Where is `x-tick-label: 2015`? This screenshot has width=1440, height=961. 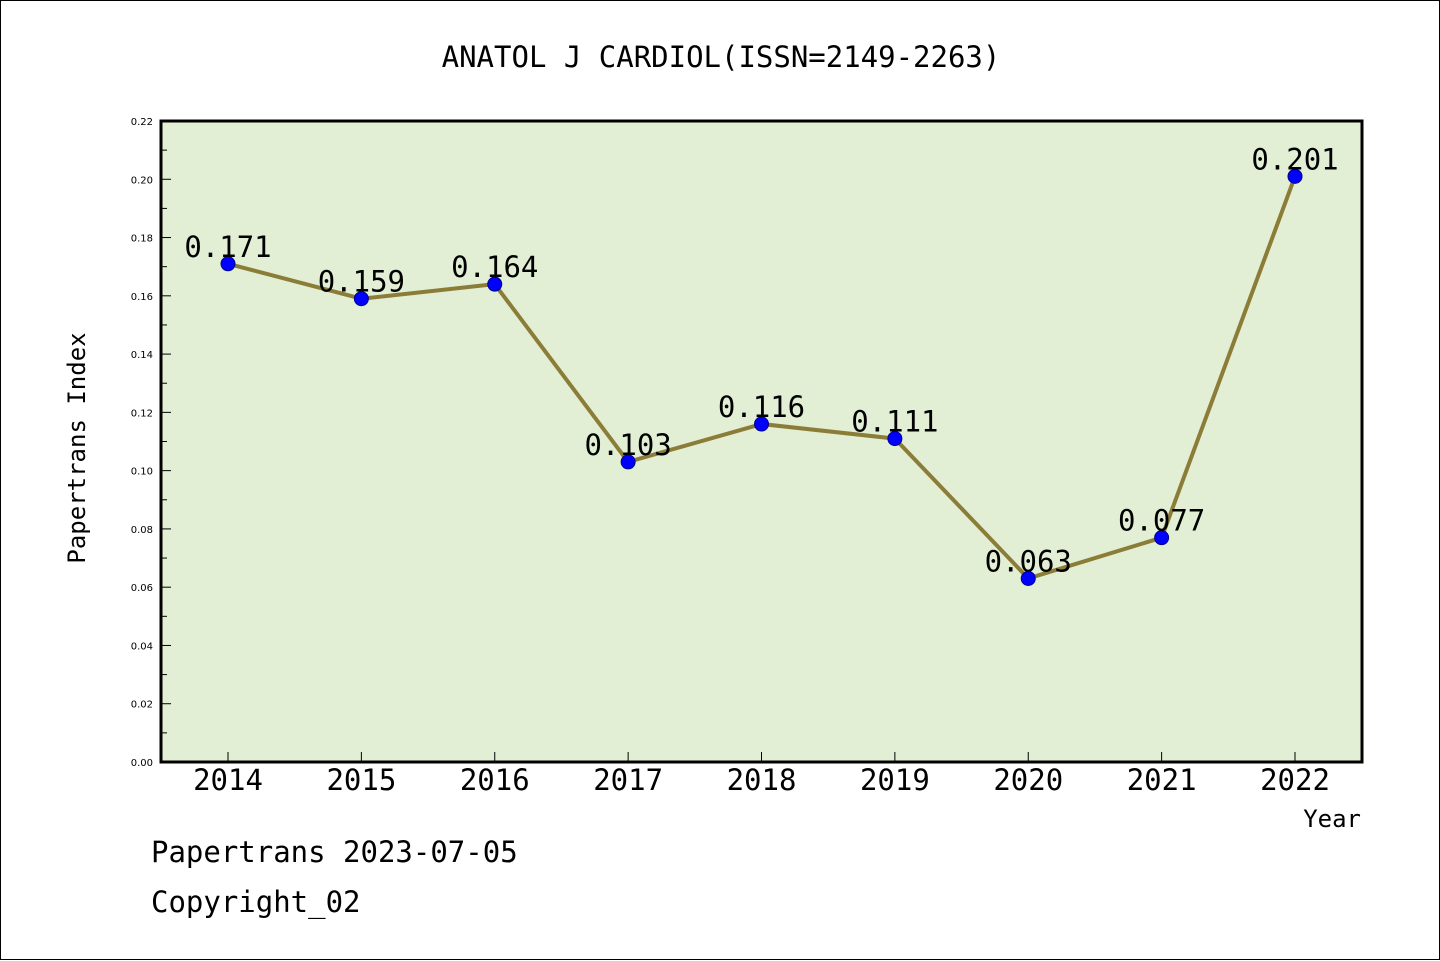 x-tick-label: 2015 is located at coordinates (361, 780).